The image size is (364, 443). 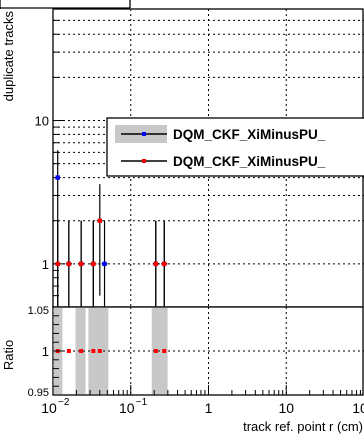 I want to click on lower-y-axis-title: Ratio, so click(x=8, y=355).